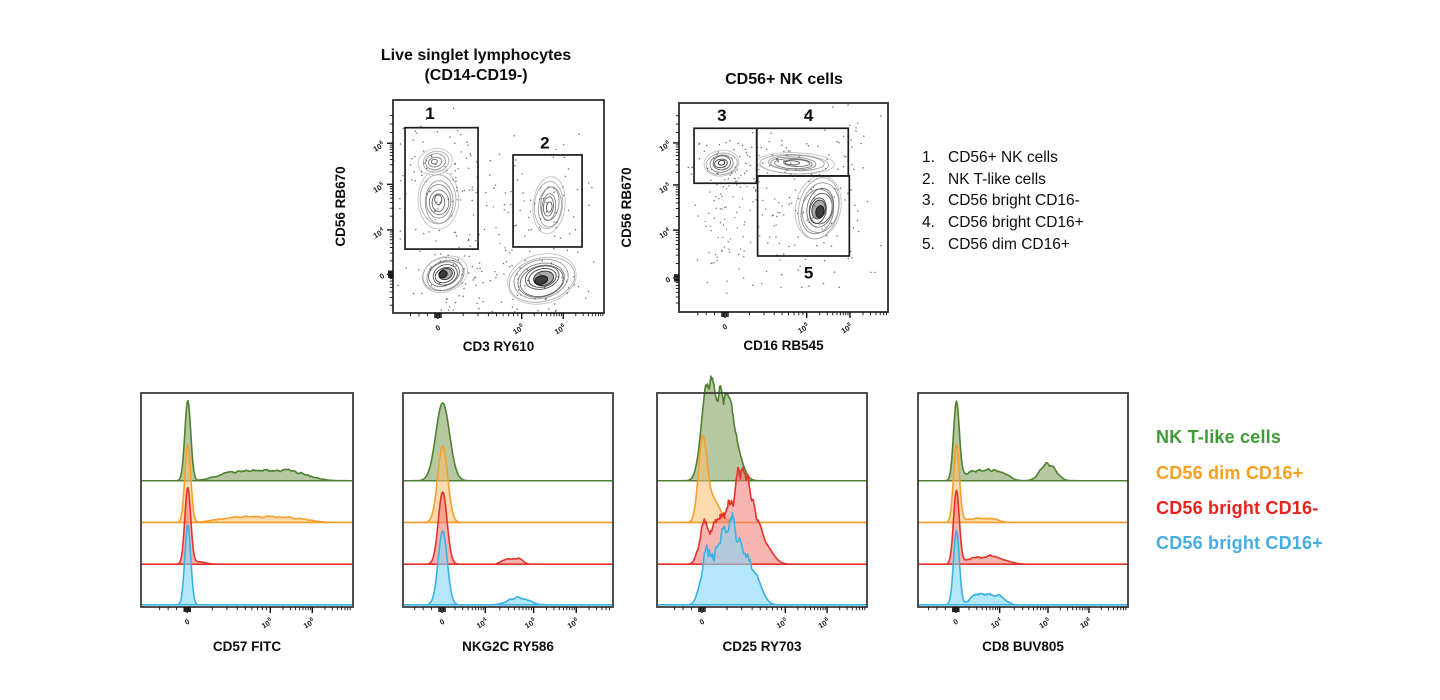  Describe the element at coordinates (783, 345) in the screenshot. I see `x-axis-label: CD16 RB545` at that location.